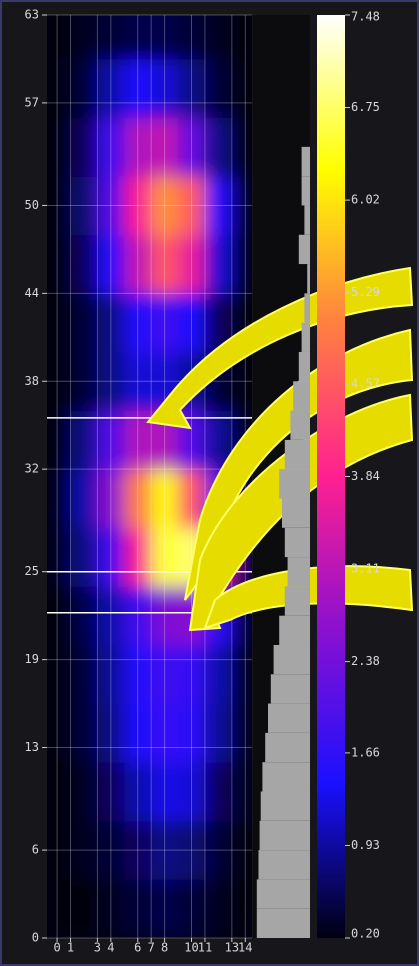 This screenshot has height=966, width=419. What do you see at coordinates (365, 107) in the screenshot?
I see `colorbar-tick-label: 6.75` at bounding box center [365, 107].